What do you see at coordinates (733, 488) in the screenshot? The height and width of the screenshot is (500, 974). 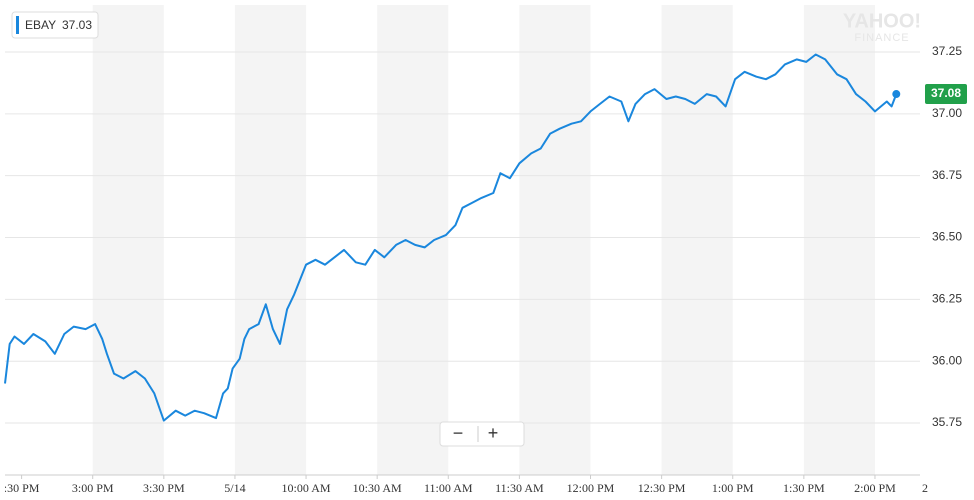 I see `x-tick-label: 1:00 PM` at bounding box center [733, 488].